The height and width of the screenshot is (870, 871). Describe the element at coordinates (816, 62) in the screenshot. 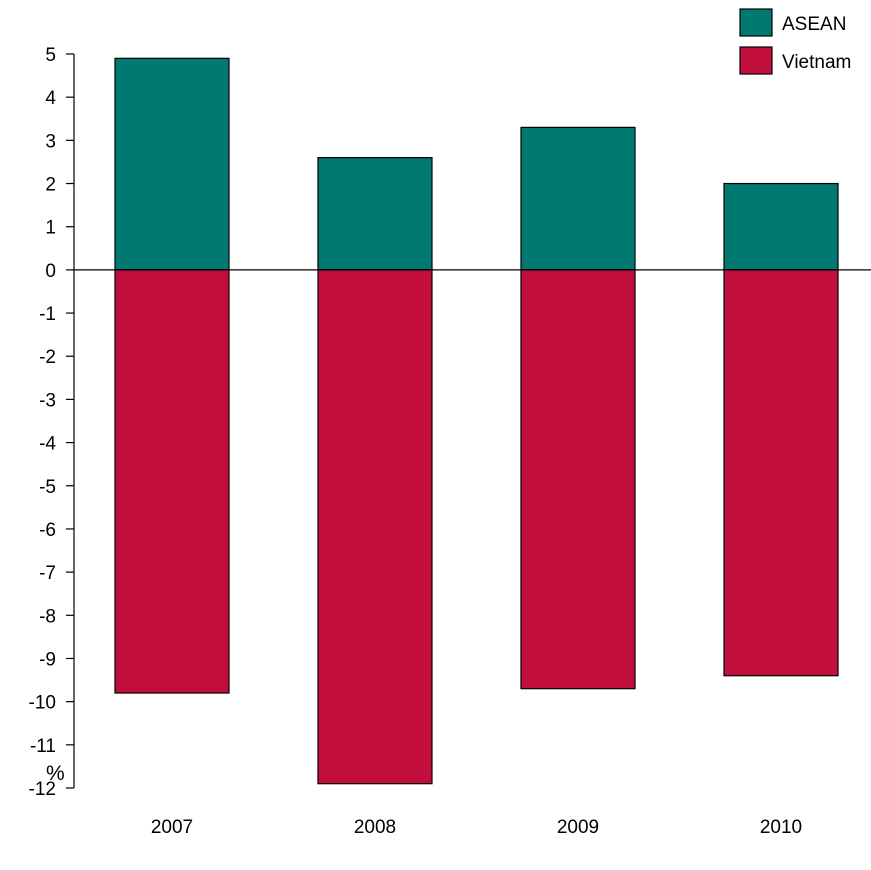

I see `legend-label-vietnam: Vietnam` at that location.